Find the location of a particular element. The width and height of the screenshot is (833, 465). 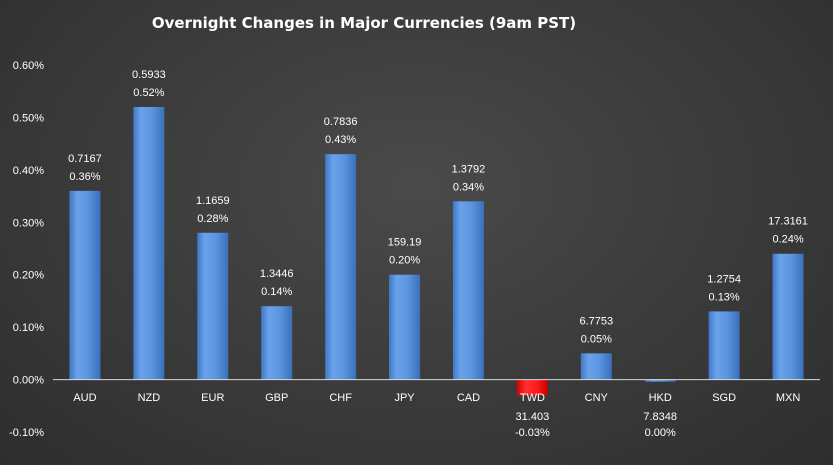

rate-label: 1.1659 is located at coordinates (213, 201).